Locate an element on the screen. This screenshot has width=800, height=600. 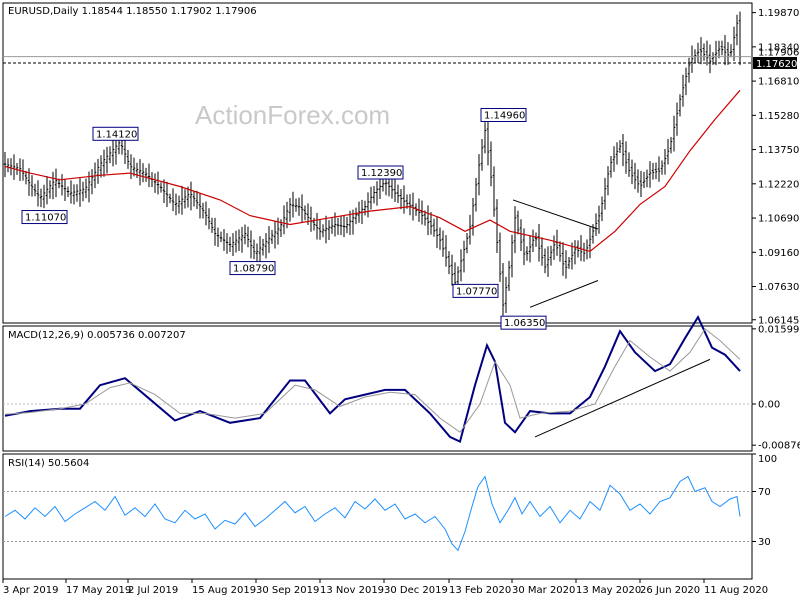
price-label-text: 1.08790 is located at coordinates (253, 269).